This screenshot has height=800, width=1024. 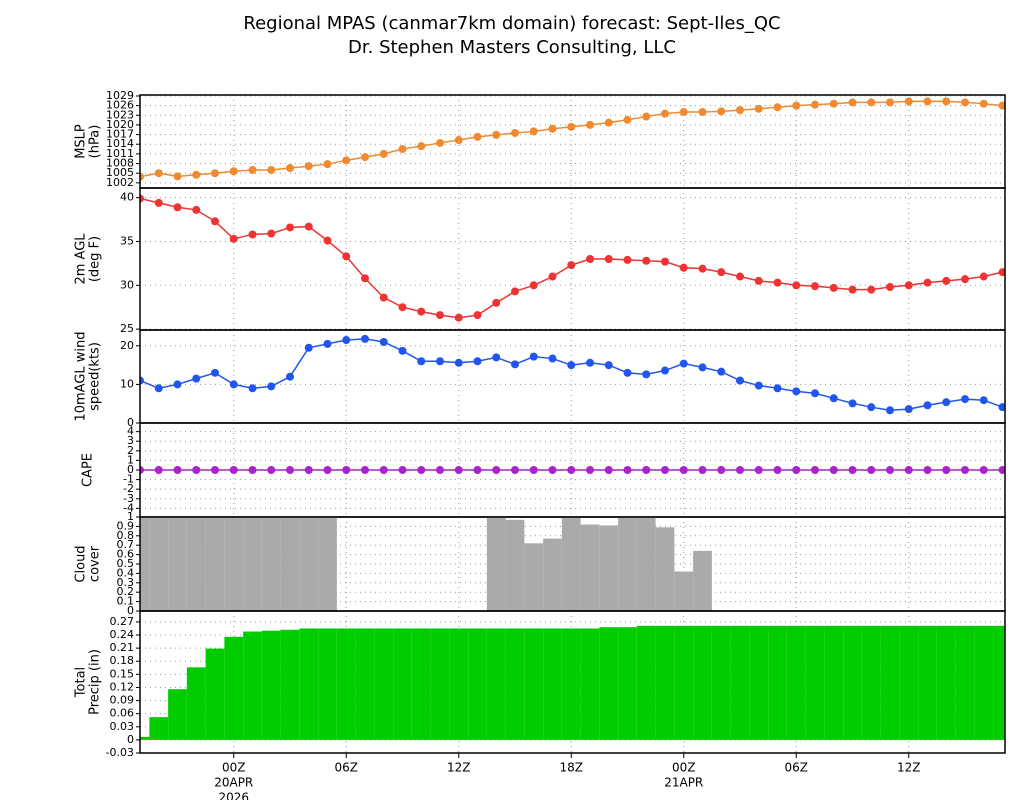 What do you see at coordinates (120, 153) in the screenshot?
I see `y-tick-label: 1011` at bounding box center [120, 153].